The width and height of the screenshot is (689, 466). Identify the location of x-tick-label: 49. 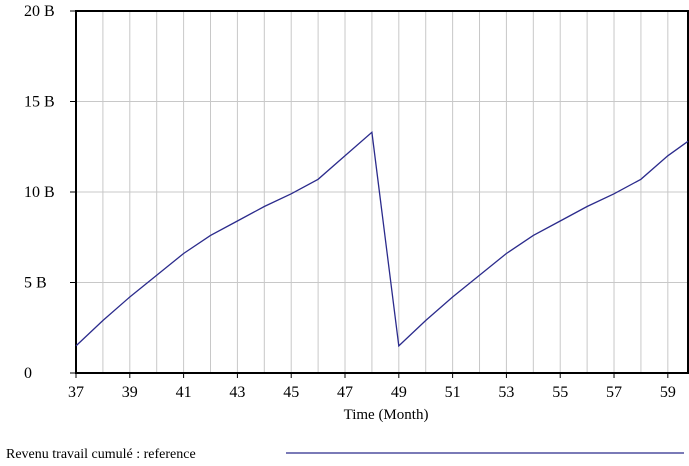
(399, 392).